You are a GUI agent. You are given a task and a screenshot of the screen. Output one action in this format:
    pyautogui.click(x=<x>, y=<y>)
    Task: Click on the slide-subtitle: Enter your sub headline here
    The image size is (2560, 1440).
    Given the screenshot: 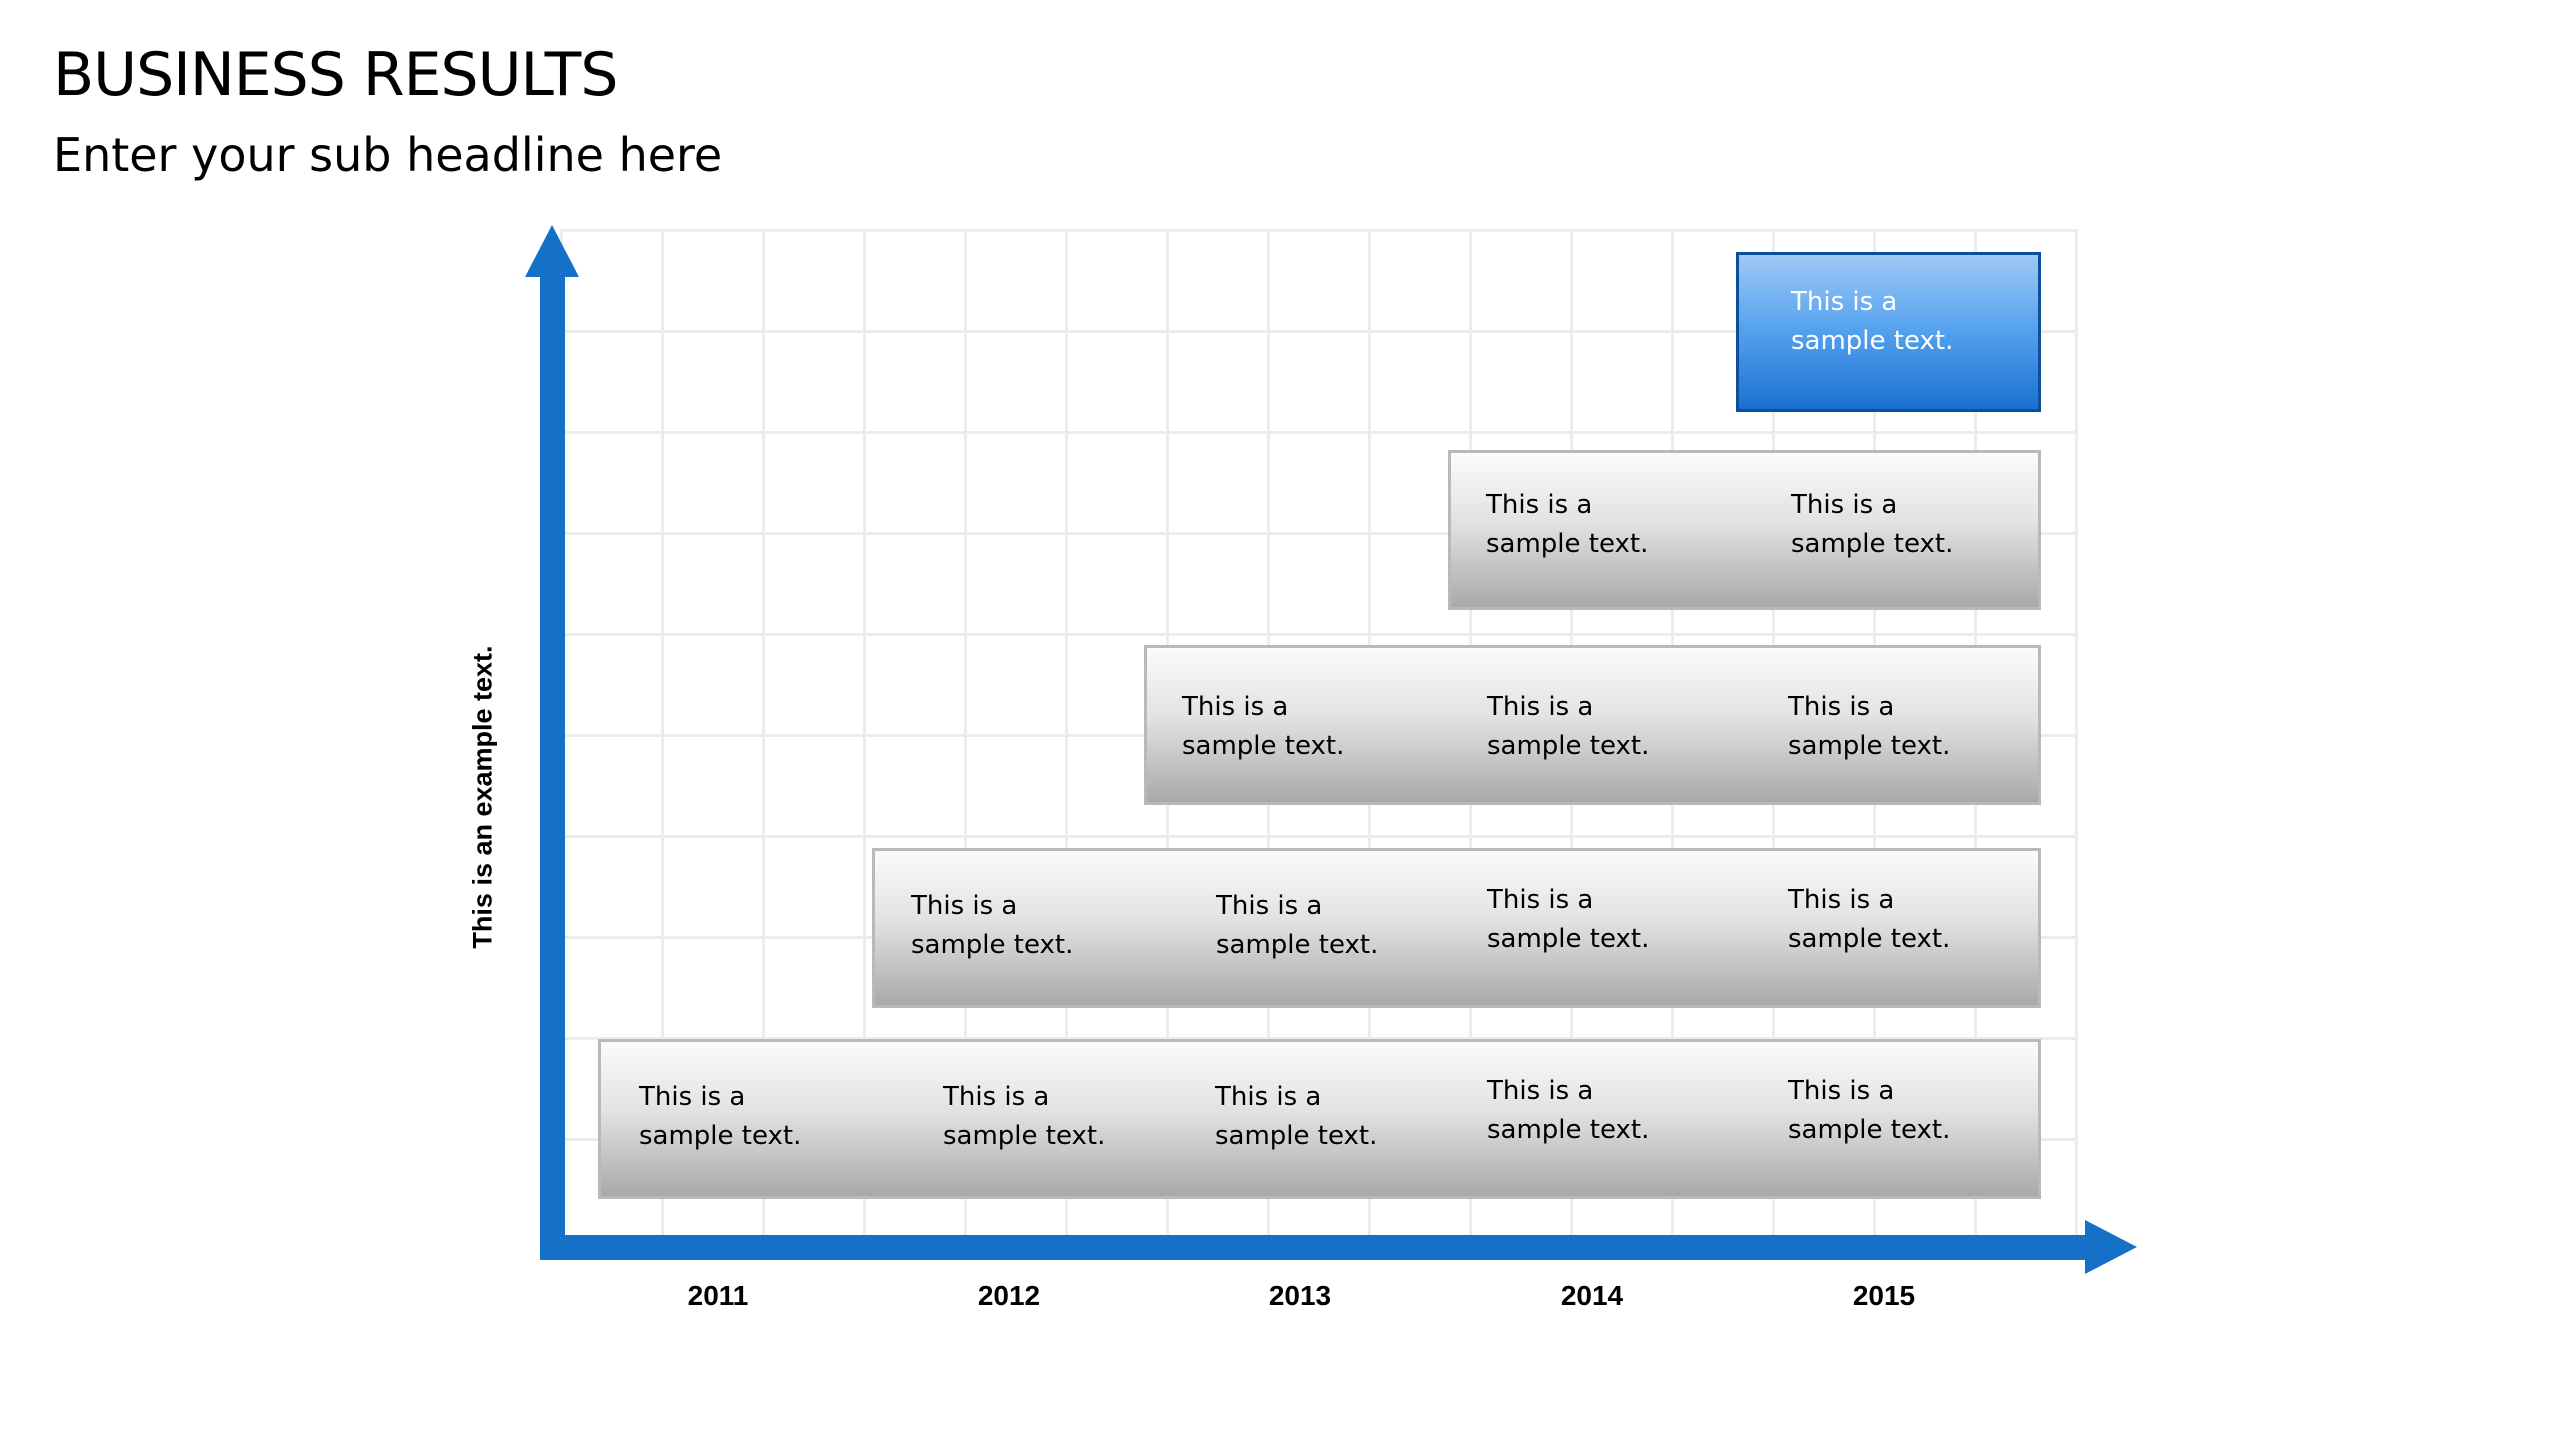 What is the action you would take?
    pyautogui.click(x=388, y=155)
    